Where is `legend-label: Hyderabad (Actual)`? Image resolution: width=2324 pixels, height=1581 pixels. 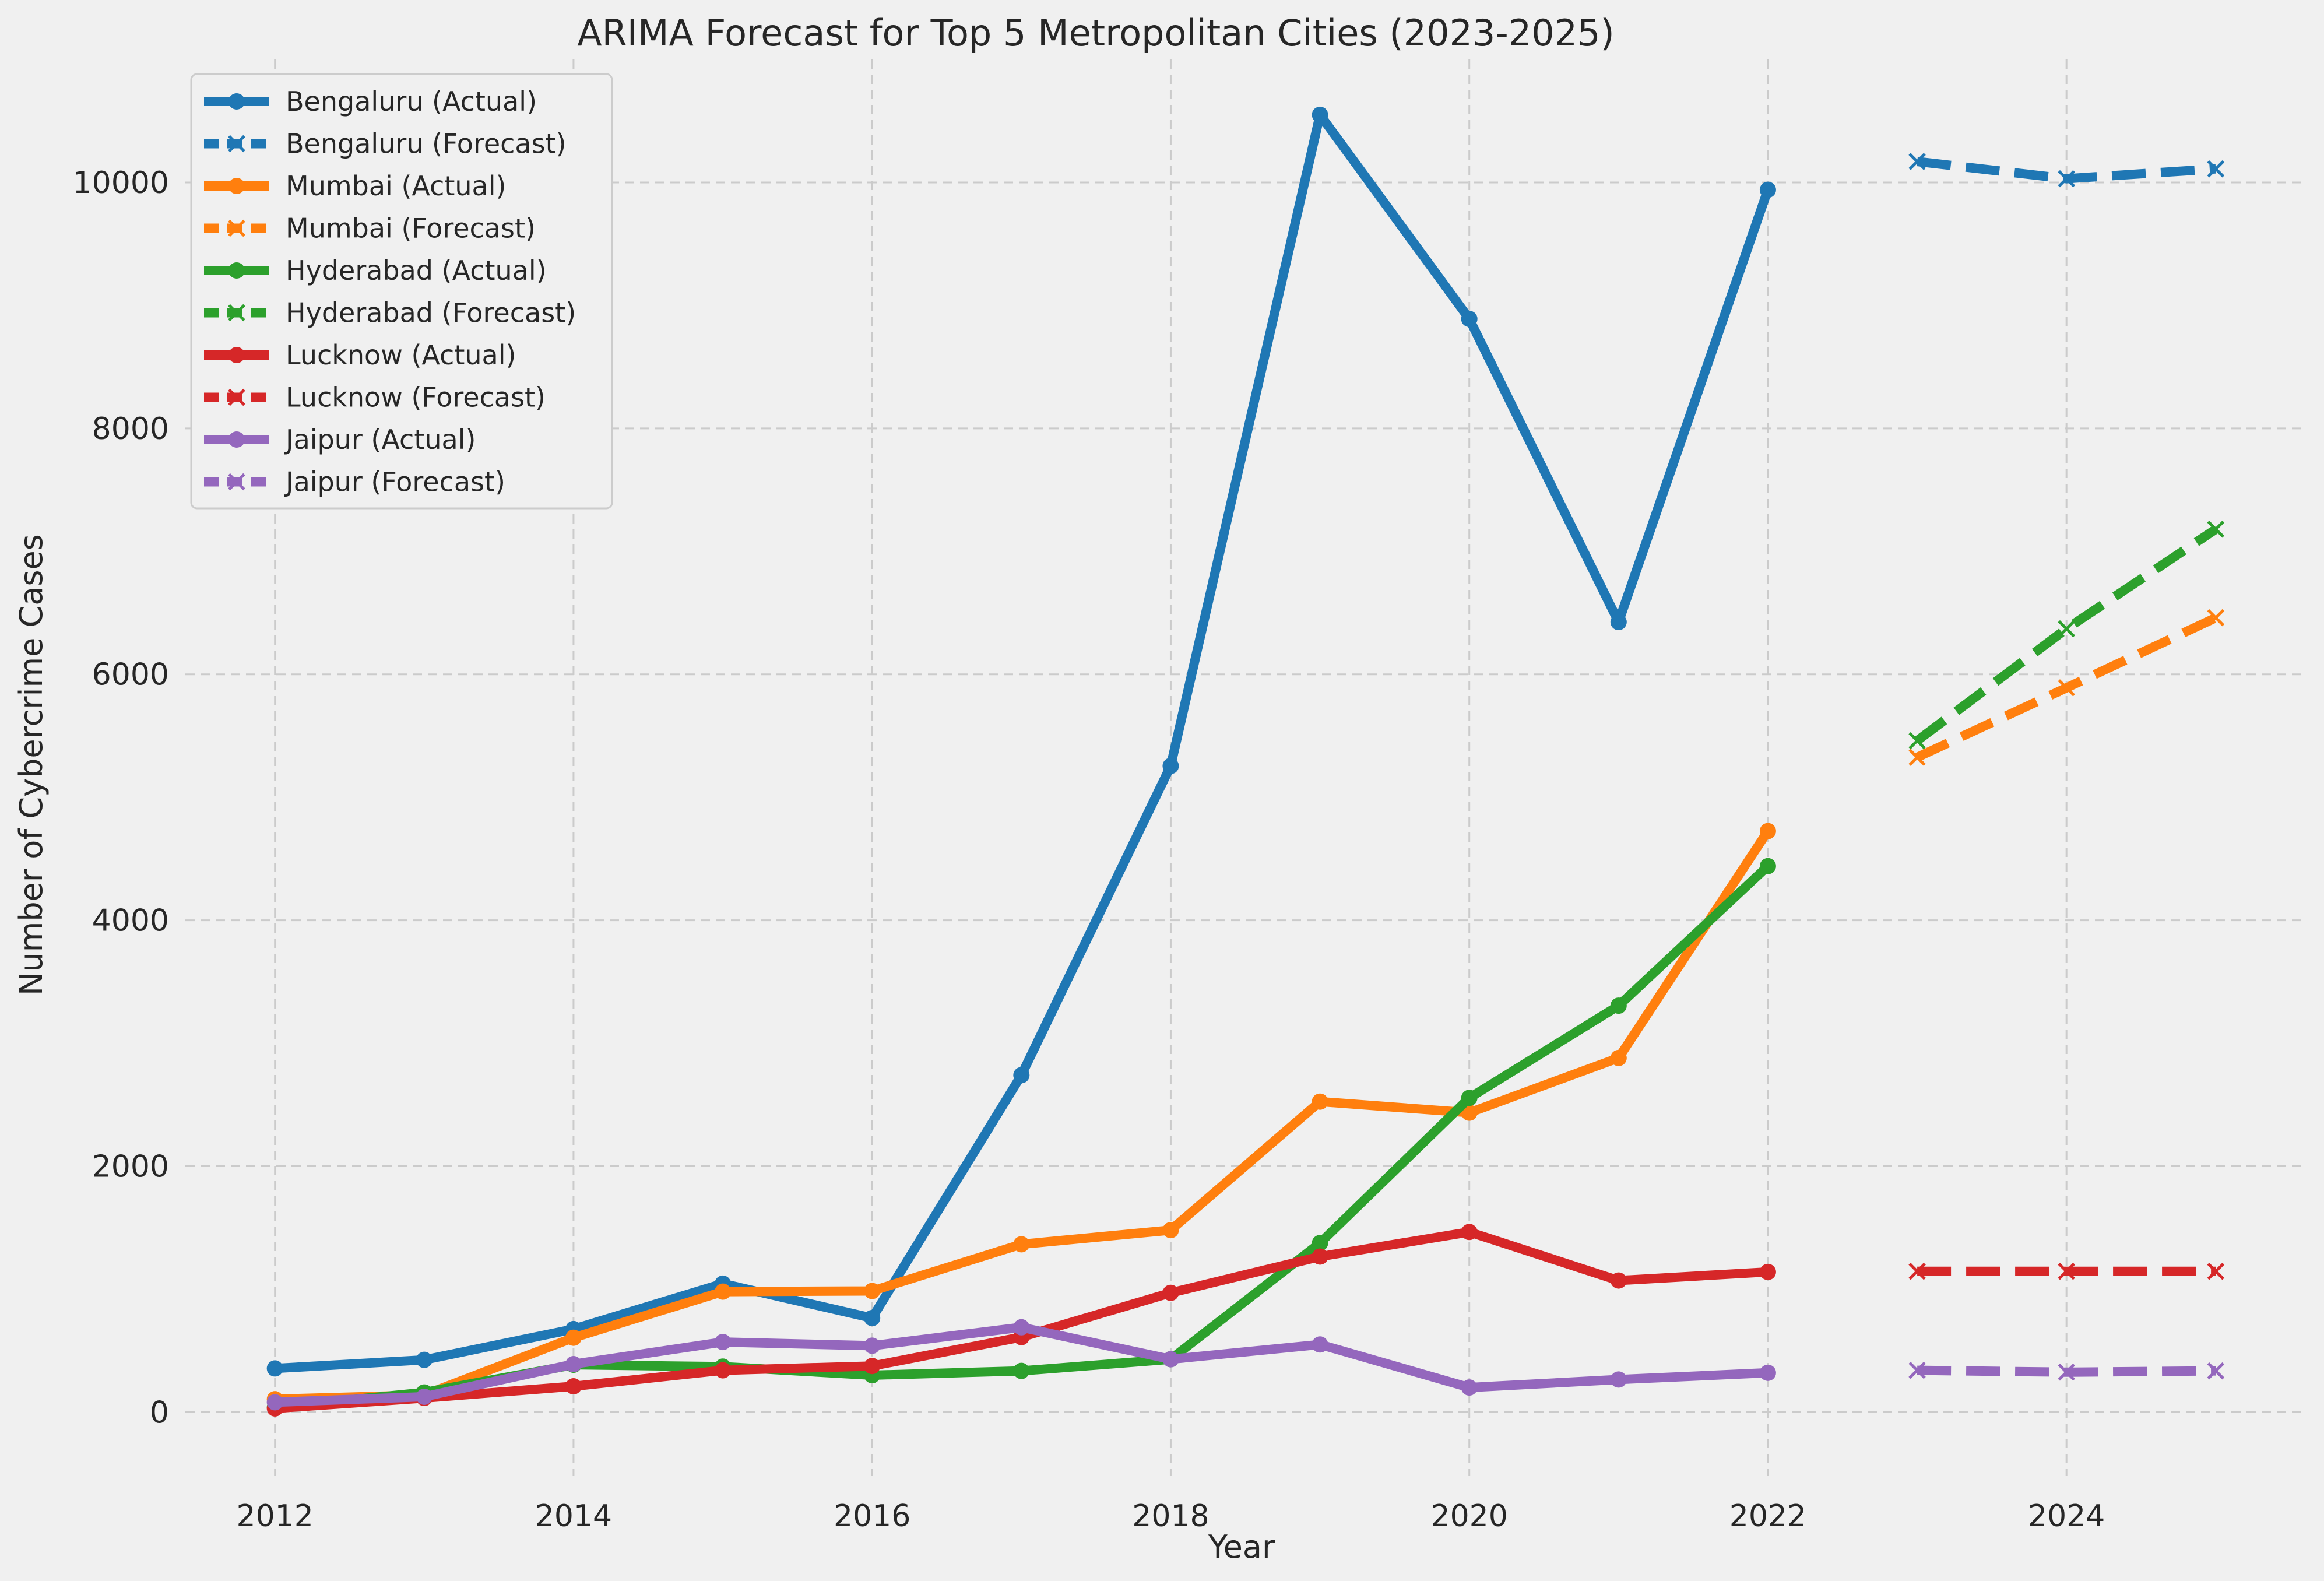 legend-label: Hyderabad (Actual) is located at coordinates (417, 270).